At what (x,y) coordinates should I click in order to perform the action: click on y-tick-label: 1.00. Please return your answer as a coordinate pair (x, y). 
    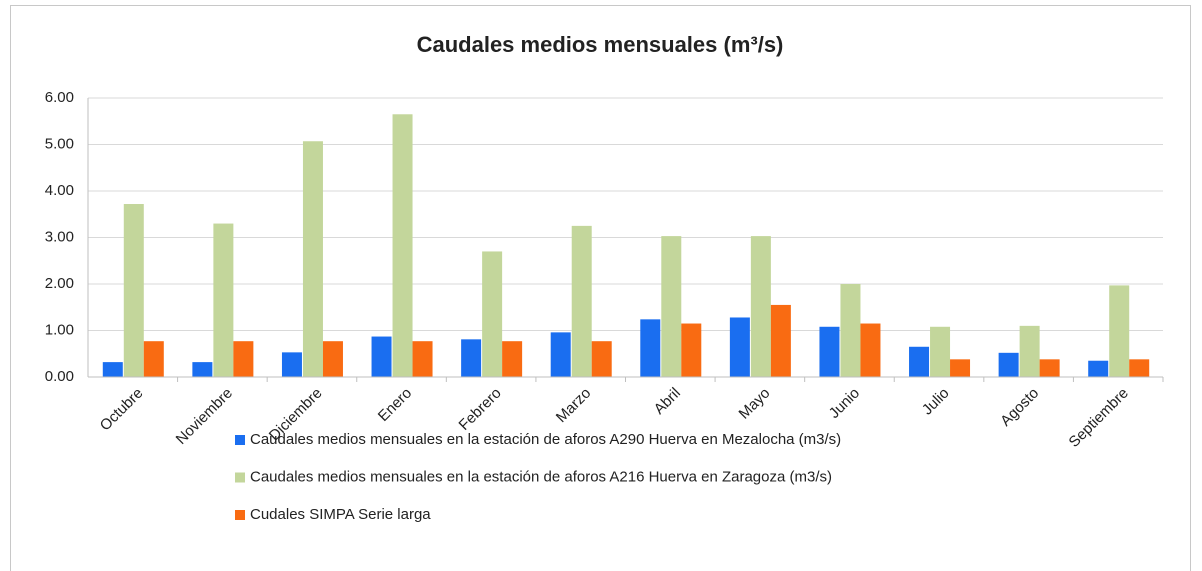
    Looking at the image, I should click on (59, 329).